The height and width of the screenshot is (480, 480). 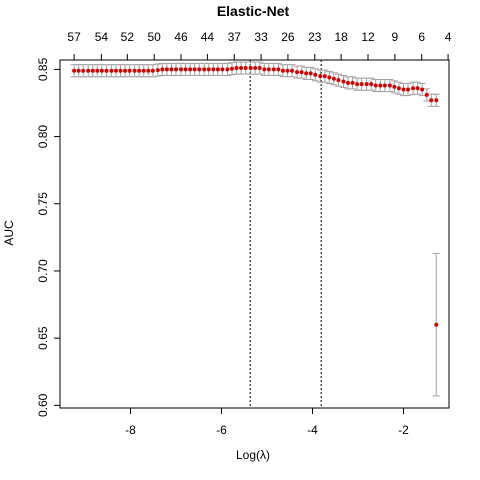 I want to click on y-tick-label: 0.85, so click(x=43, y=69).